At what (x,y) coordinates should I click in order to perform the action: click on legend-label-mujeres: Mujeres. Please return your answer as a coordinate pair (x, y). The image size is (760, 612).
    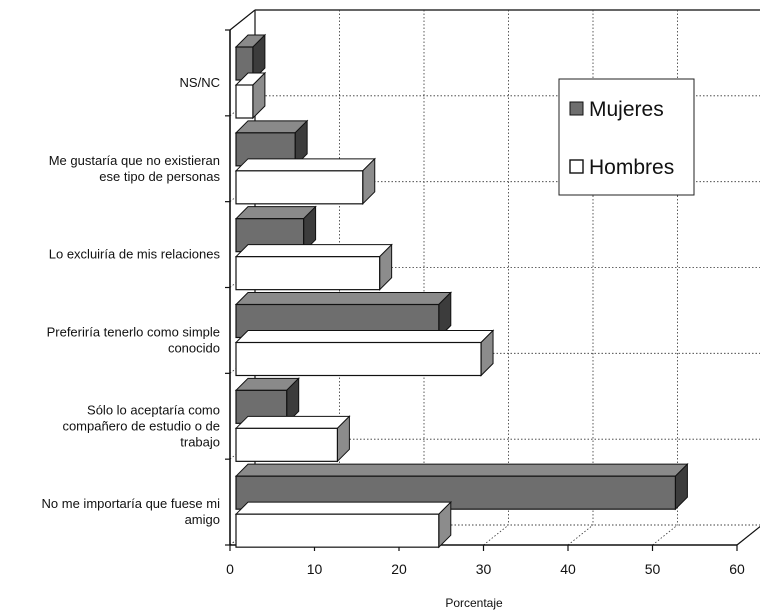
    Looking at the image, I should click on (626, 109).